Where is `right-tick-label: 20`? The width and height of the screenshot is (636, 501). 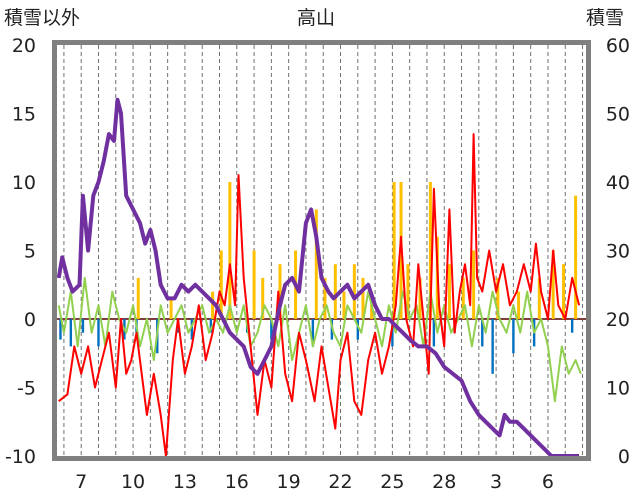 right-tick-label: 20 is located at coordinates (618, 320).